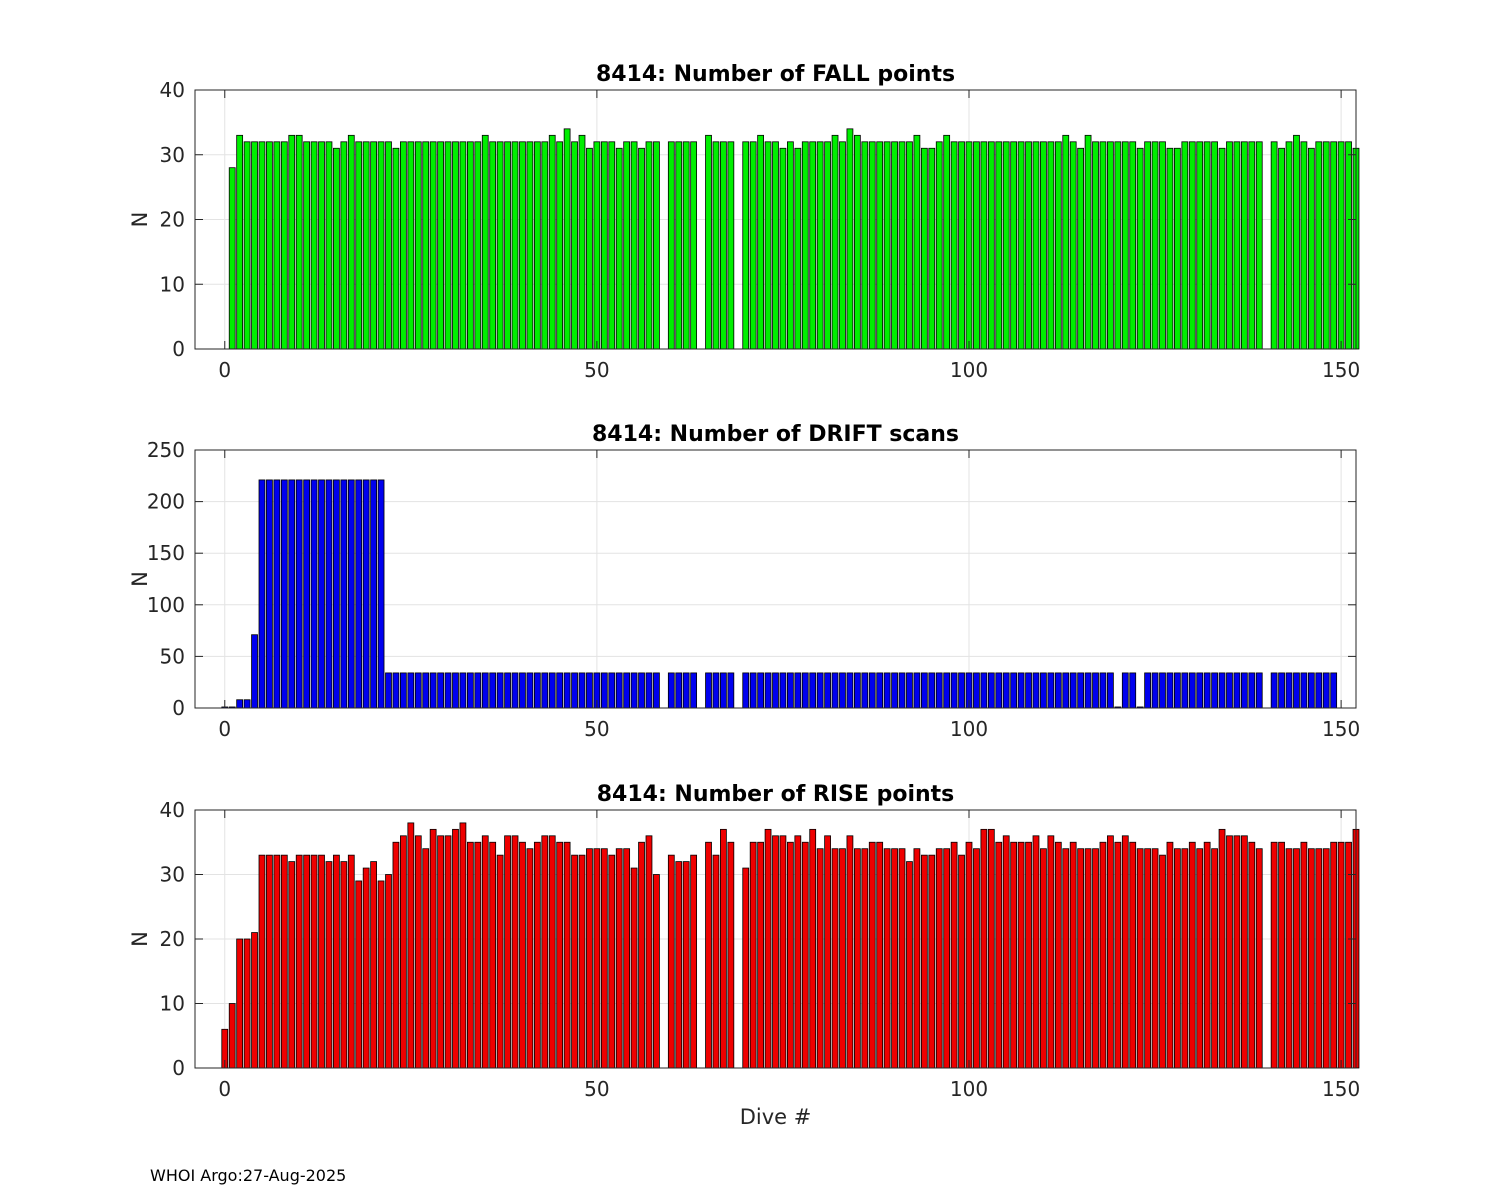 The width and height of the screenshot is (1500, 1200). What do you see at coordinates (596, 729) in the screenshot?
I see `x-tick-label: 50` at bounding box center [596, 729].